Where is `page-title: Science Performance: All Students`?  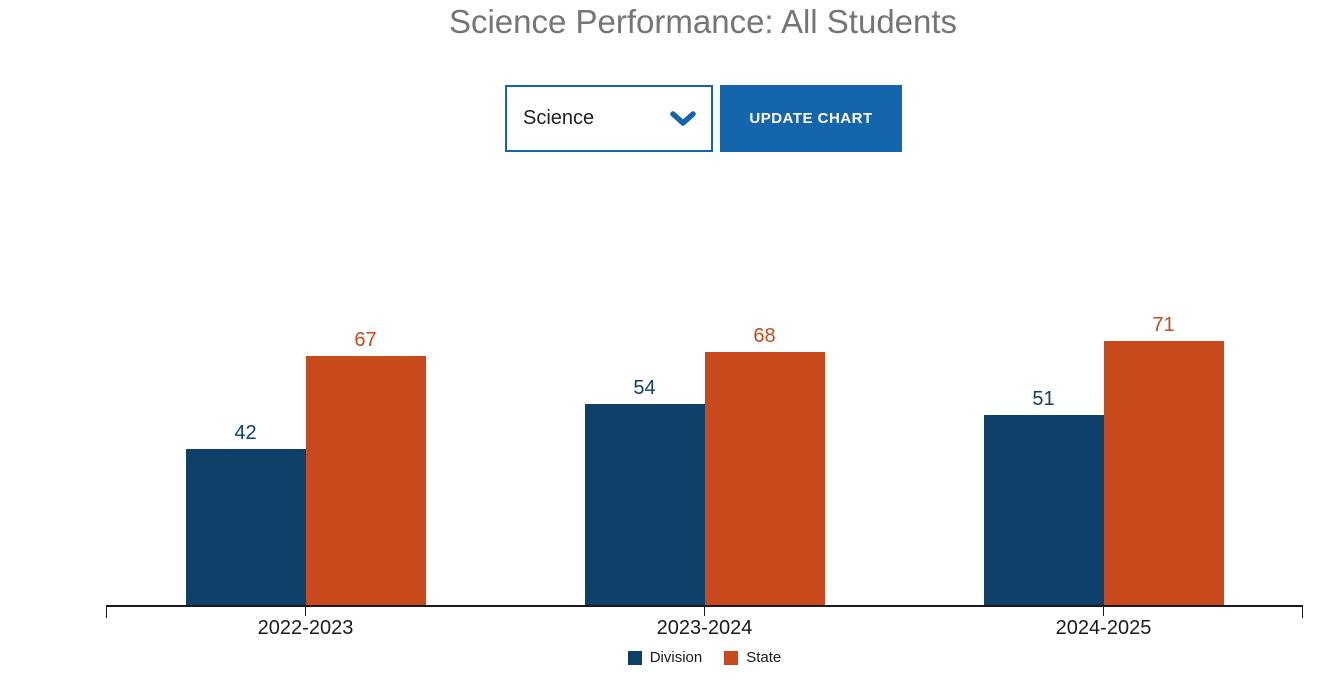 page-title: Science Performance: All Students is located at coordinates (703, 21).